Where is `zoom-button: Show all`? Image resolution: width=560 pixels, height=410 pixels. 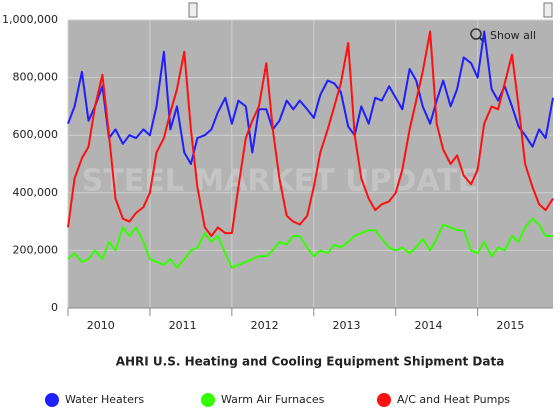 zoom-button: Show all is located at coordinates (503, 35).